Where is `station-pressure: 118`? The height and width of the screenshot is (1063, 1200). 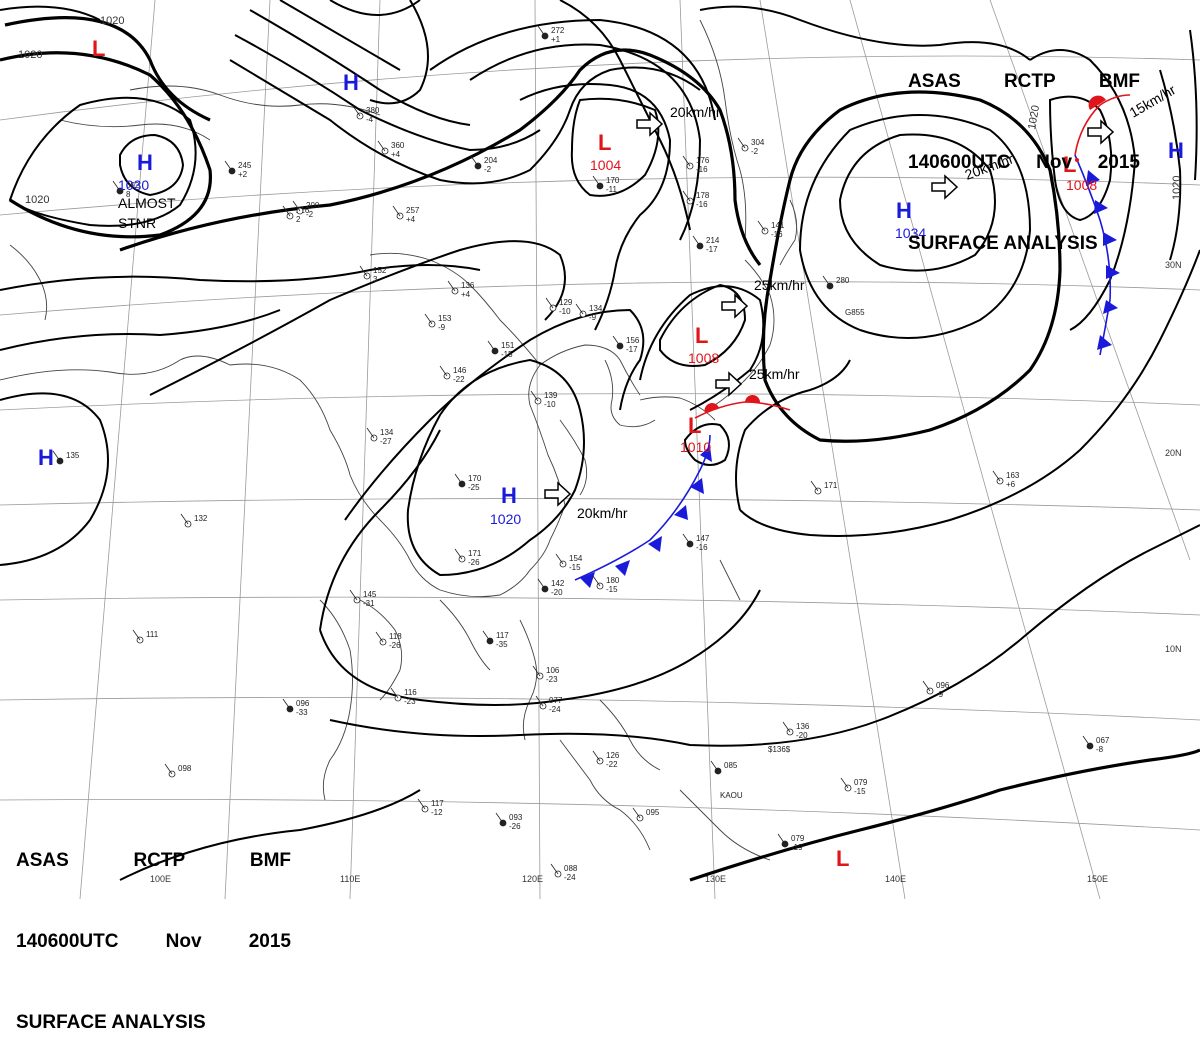 station-pressure: 118 is located at coordinates (395, 636).